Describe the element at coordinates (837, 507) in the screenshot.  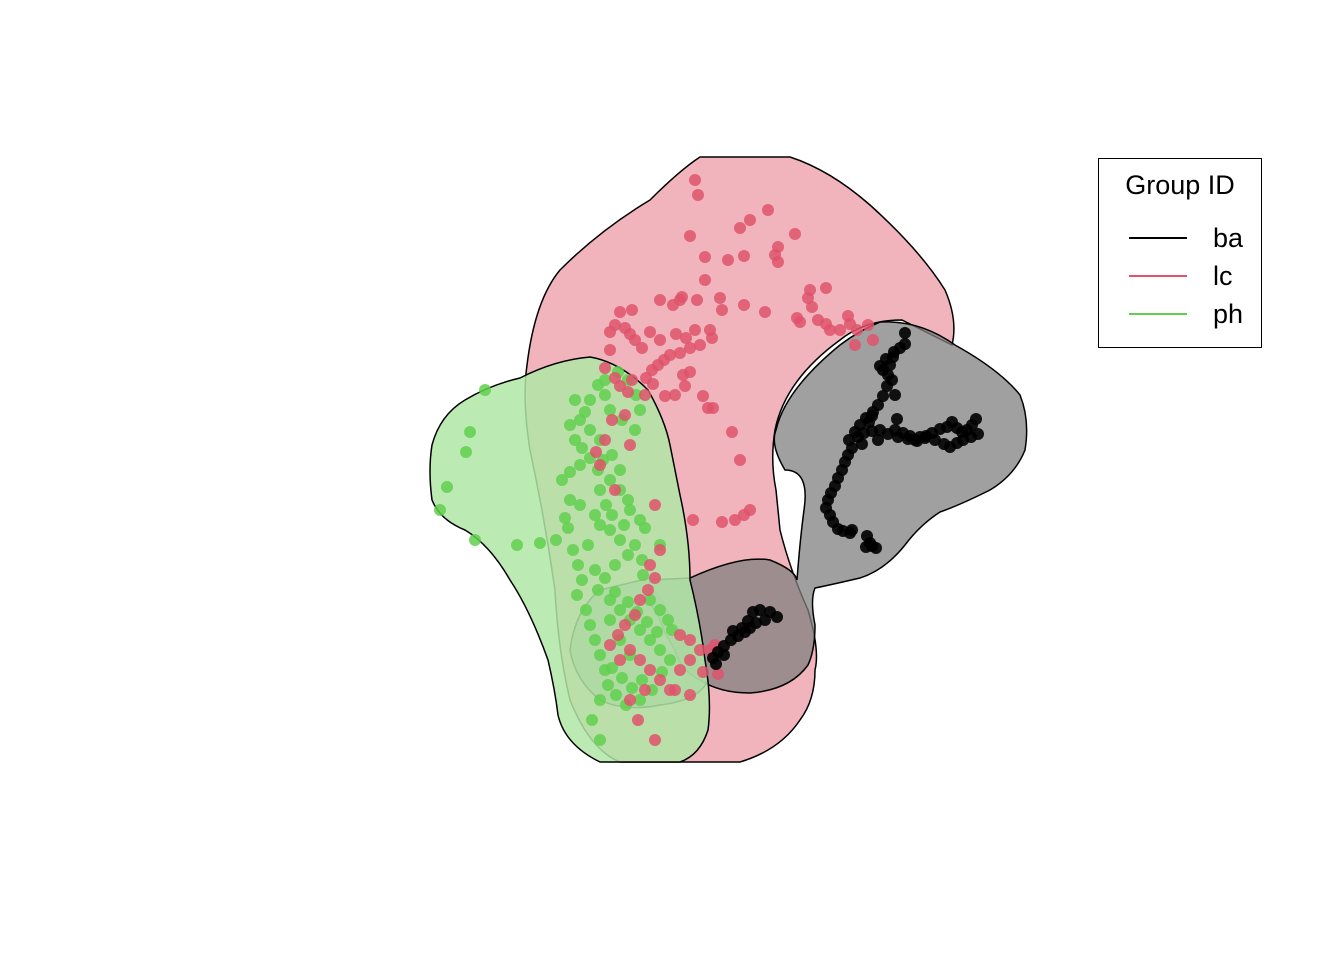
I see `hull-ba` at that location.